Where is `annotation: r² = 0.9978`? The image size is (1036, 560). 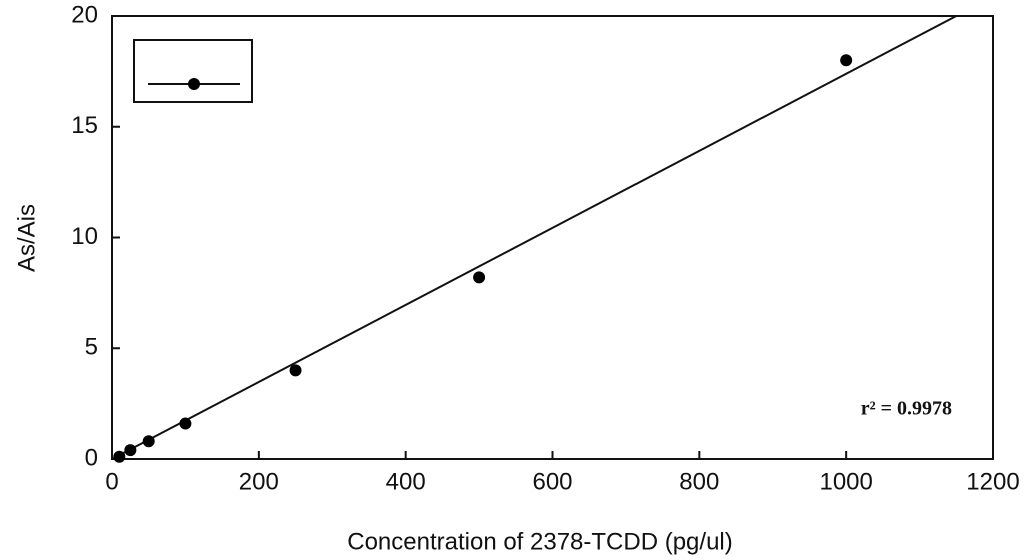 annotation: r² = 0.9978 is located at coordinates (906, 409).